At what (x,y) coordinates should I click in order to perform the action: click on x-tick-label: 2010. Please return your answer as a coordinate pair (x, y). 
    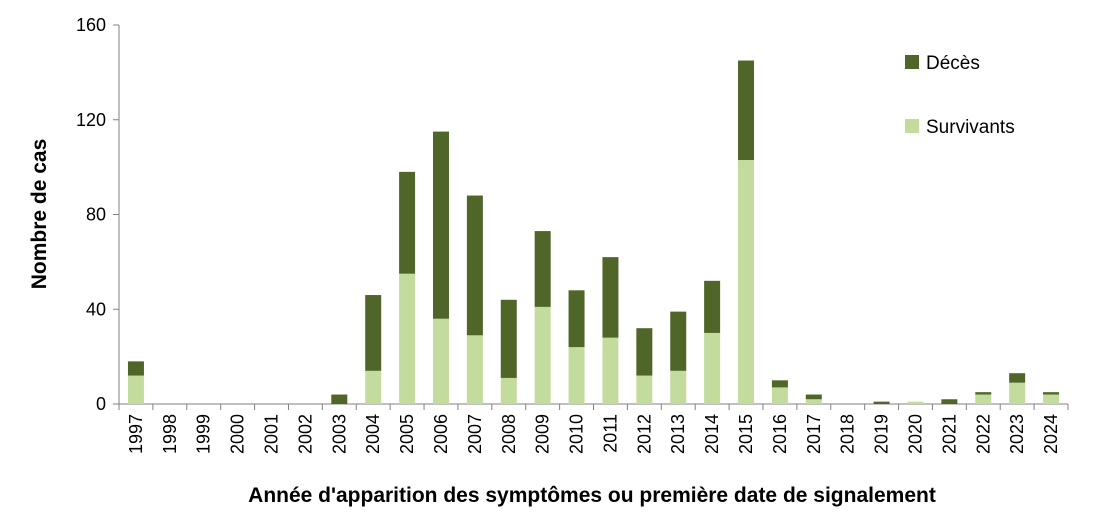
    Looking at the image, I should click on (577, 434).